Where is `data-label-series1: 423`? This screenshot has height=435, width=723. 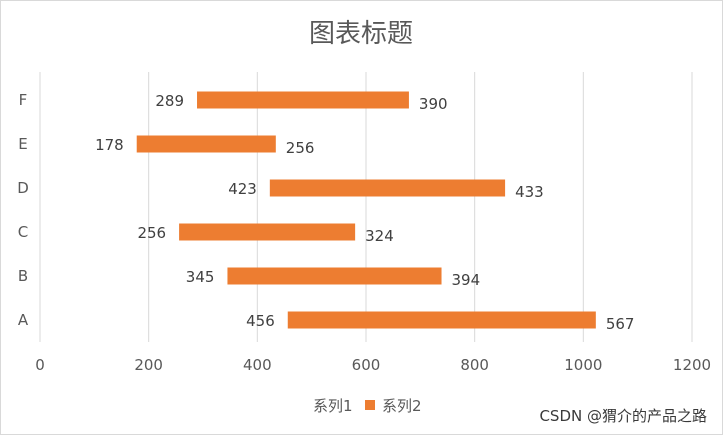
data-label-series1: 423 is located at coordinates (242, 189).